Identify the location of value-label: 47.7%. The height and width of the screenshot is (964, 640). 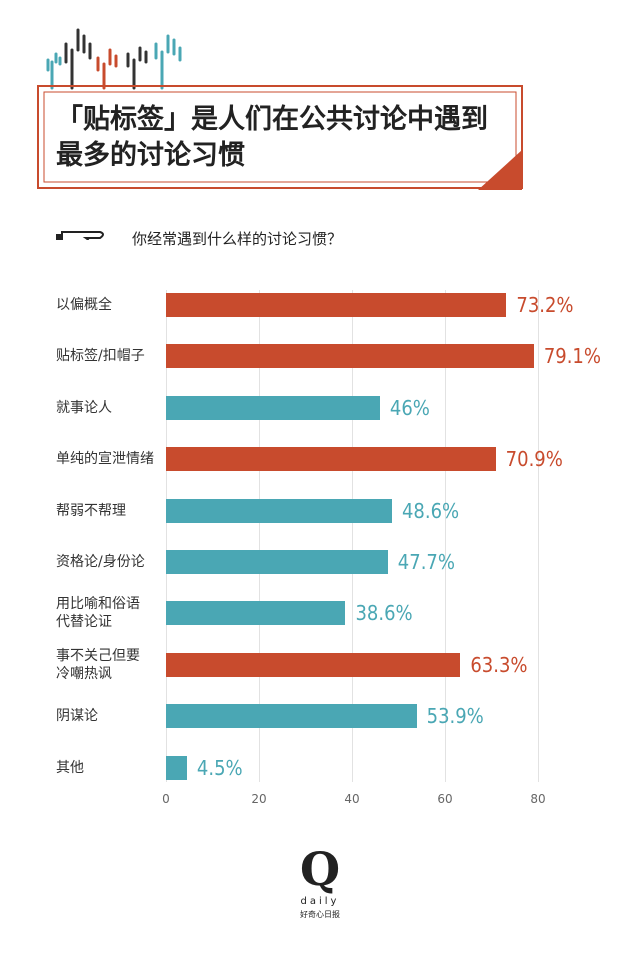
(426, 562).